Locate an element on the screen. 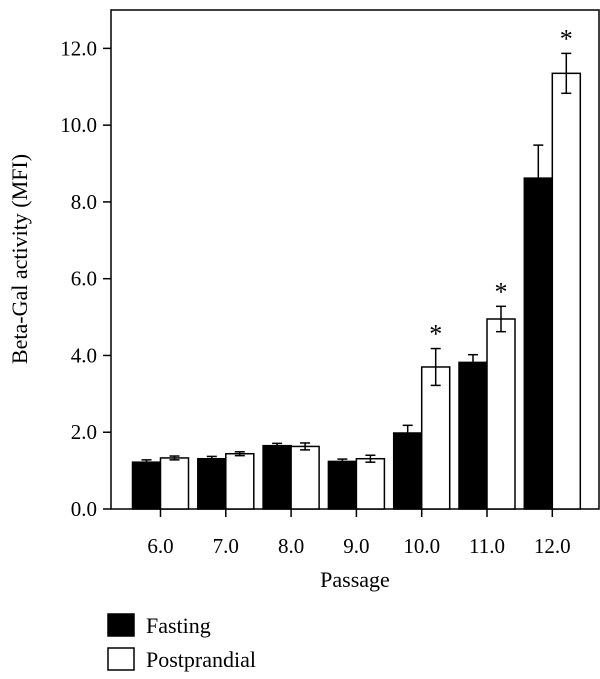  x-tick-label: 11.0 is located at coordinates (487, 546).